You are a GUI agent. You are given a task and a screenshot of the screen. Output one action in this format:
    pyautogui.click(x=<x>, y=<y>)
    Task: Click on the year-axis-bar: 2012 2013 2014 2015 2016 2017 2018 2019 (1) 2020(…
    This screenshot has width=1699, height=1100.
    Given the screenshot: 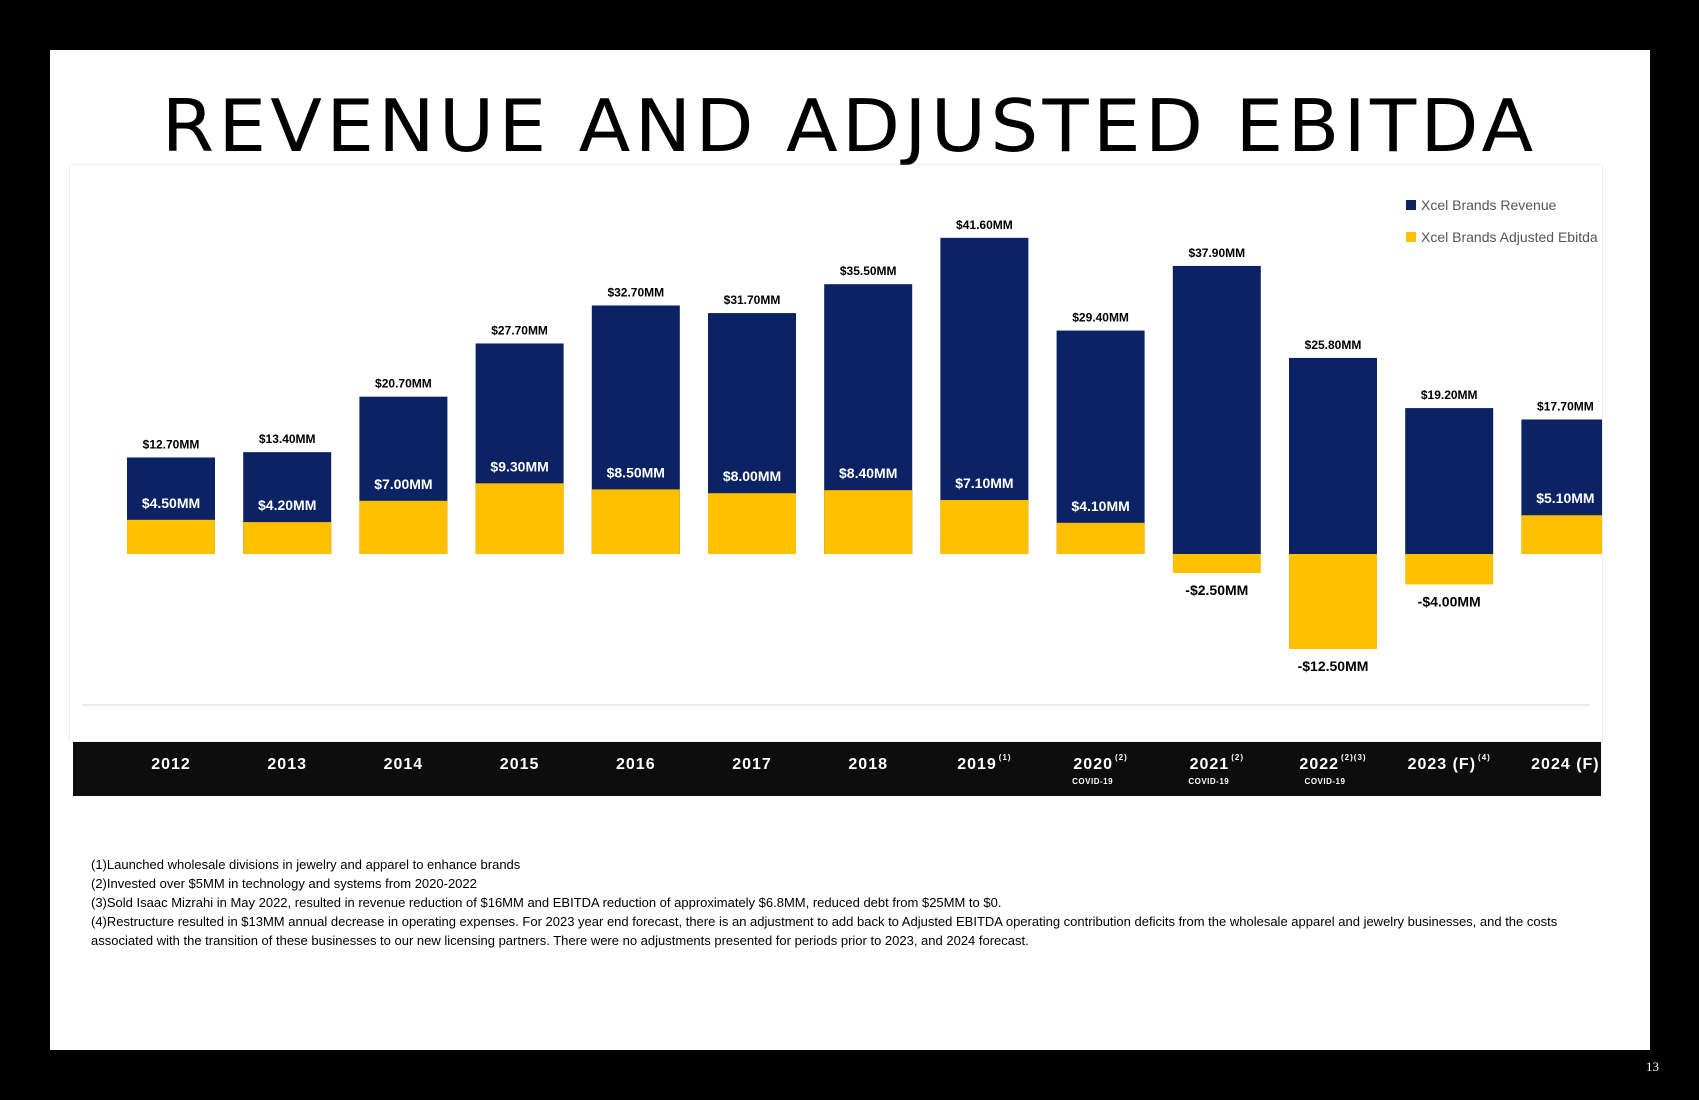 What is the action you would take?
    pyautogui.click(x=837, y=769)
    